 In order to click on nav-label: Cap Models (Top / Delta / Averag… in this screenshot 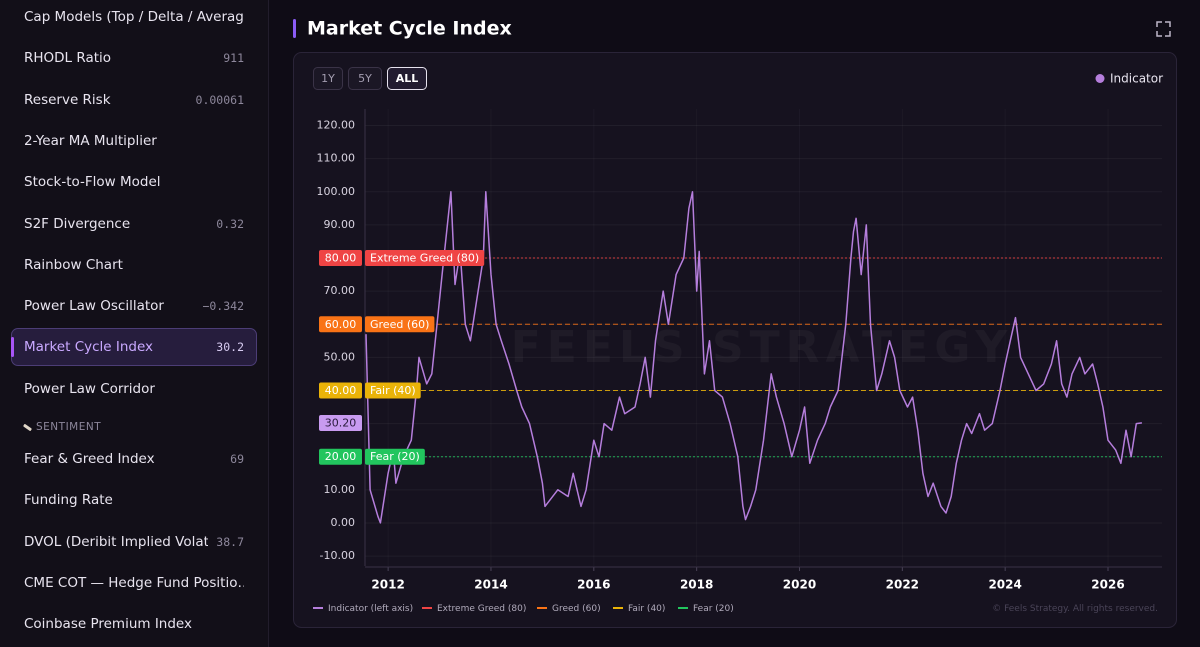, I will do `click(134, 17)`.